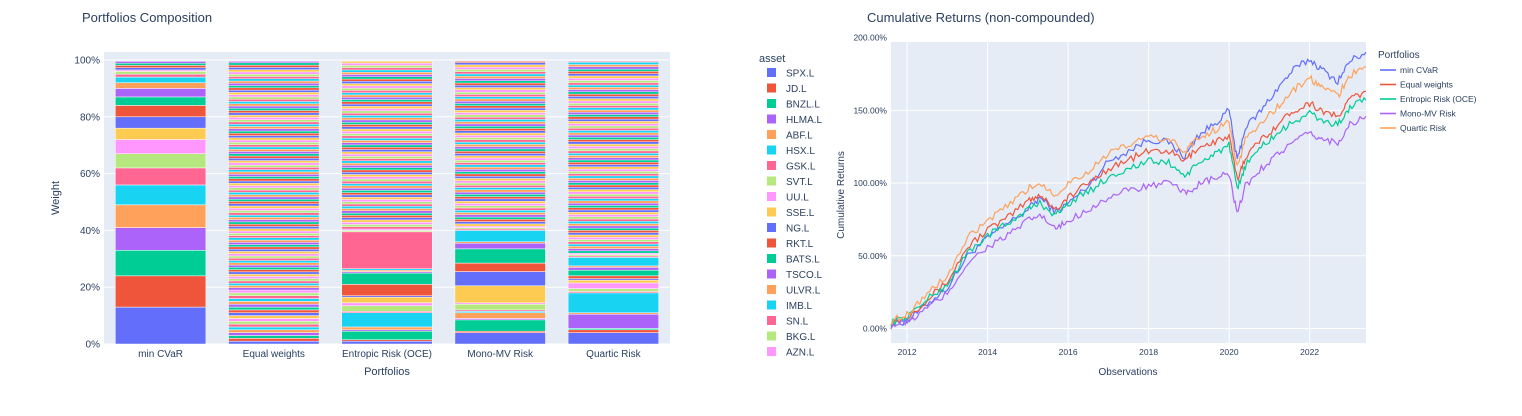 This screenshot has width=1522, height=416. I want to click on legend-item-label: min CVaR, so click(1419, 70).